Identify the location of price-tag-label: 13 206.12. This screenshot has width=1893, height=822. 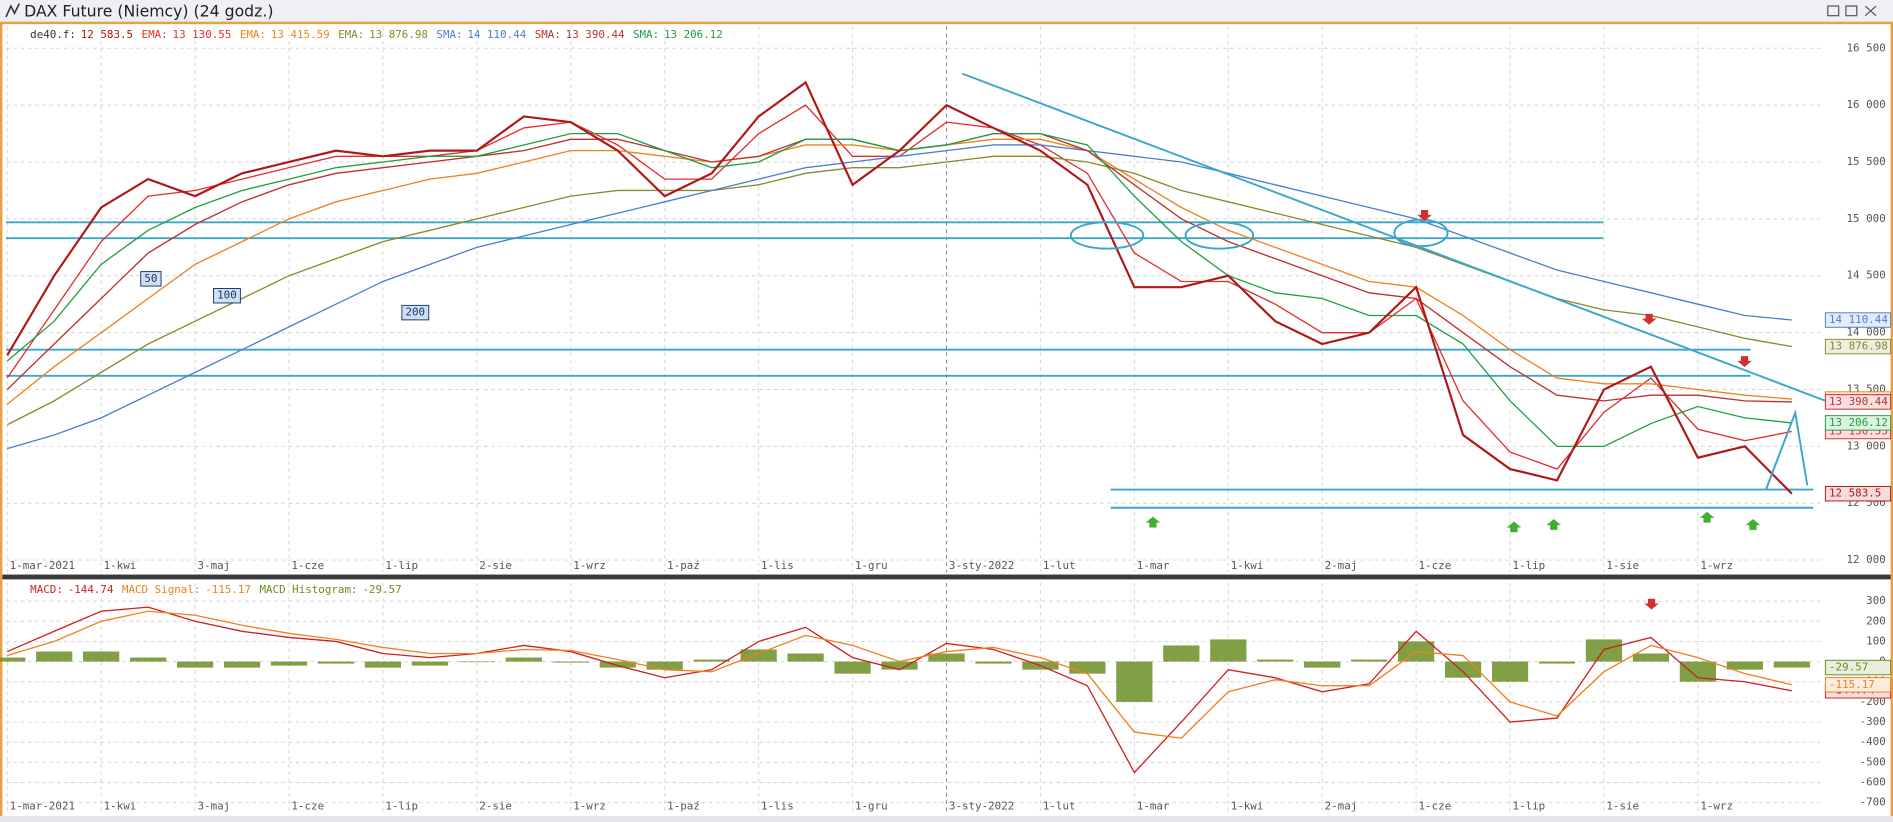
(1858, 422).